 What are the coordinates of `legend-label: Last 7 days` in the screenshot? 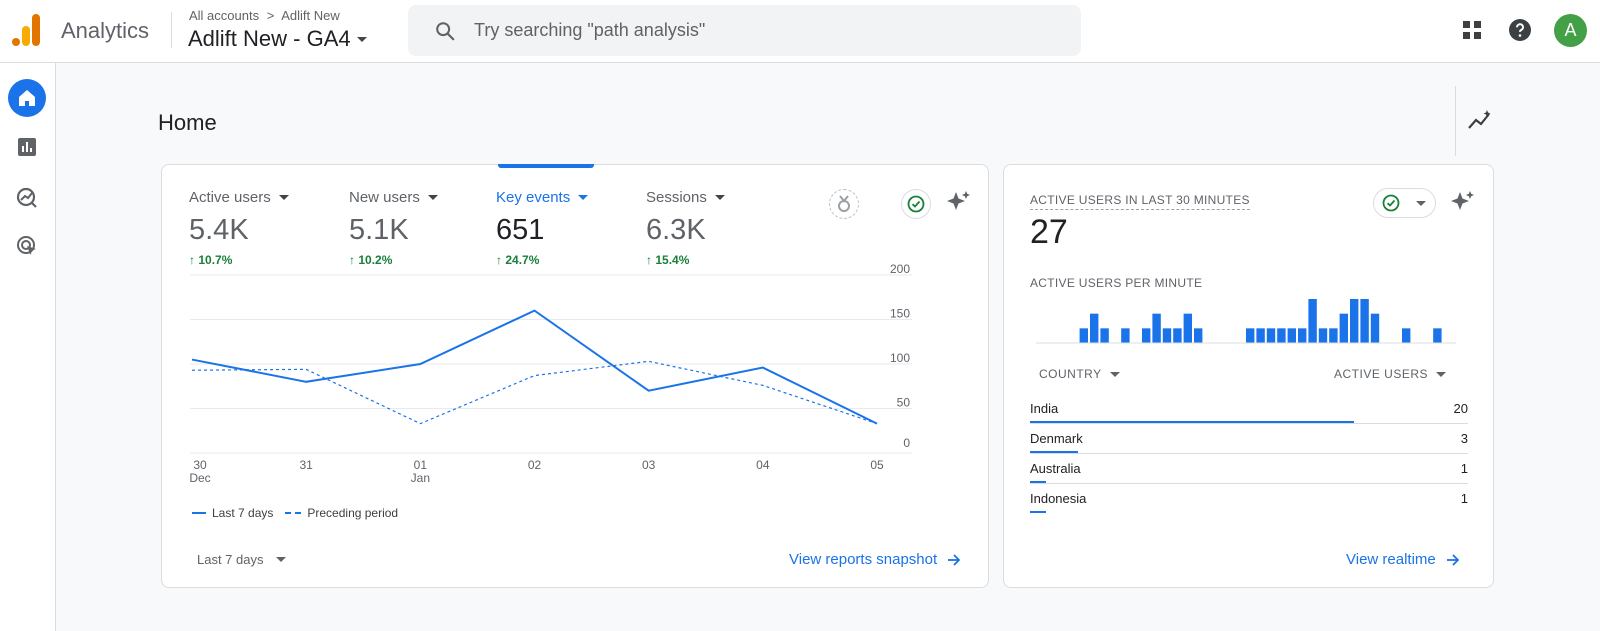 It's located at (243, 513).